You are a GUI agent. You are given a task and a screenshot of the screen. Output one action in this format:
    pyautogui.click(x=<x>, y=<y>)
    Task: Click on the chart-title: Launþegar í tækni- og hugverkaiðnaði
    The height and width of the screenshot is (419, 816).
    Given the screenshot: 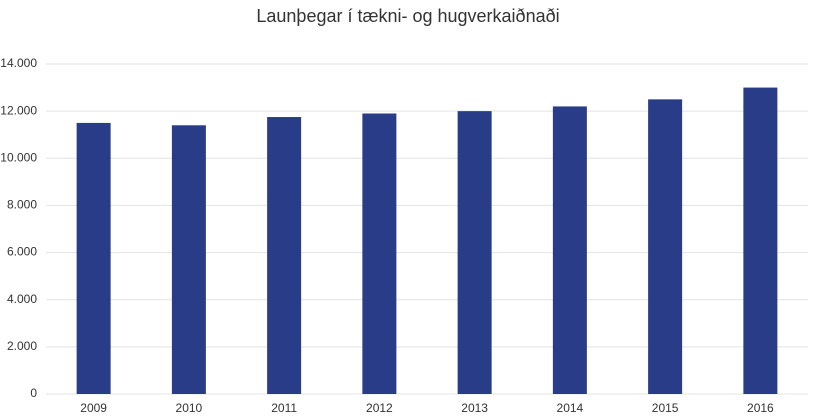 What is the action you would take?
    pyautogui.click(x=407, y=16)
    